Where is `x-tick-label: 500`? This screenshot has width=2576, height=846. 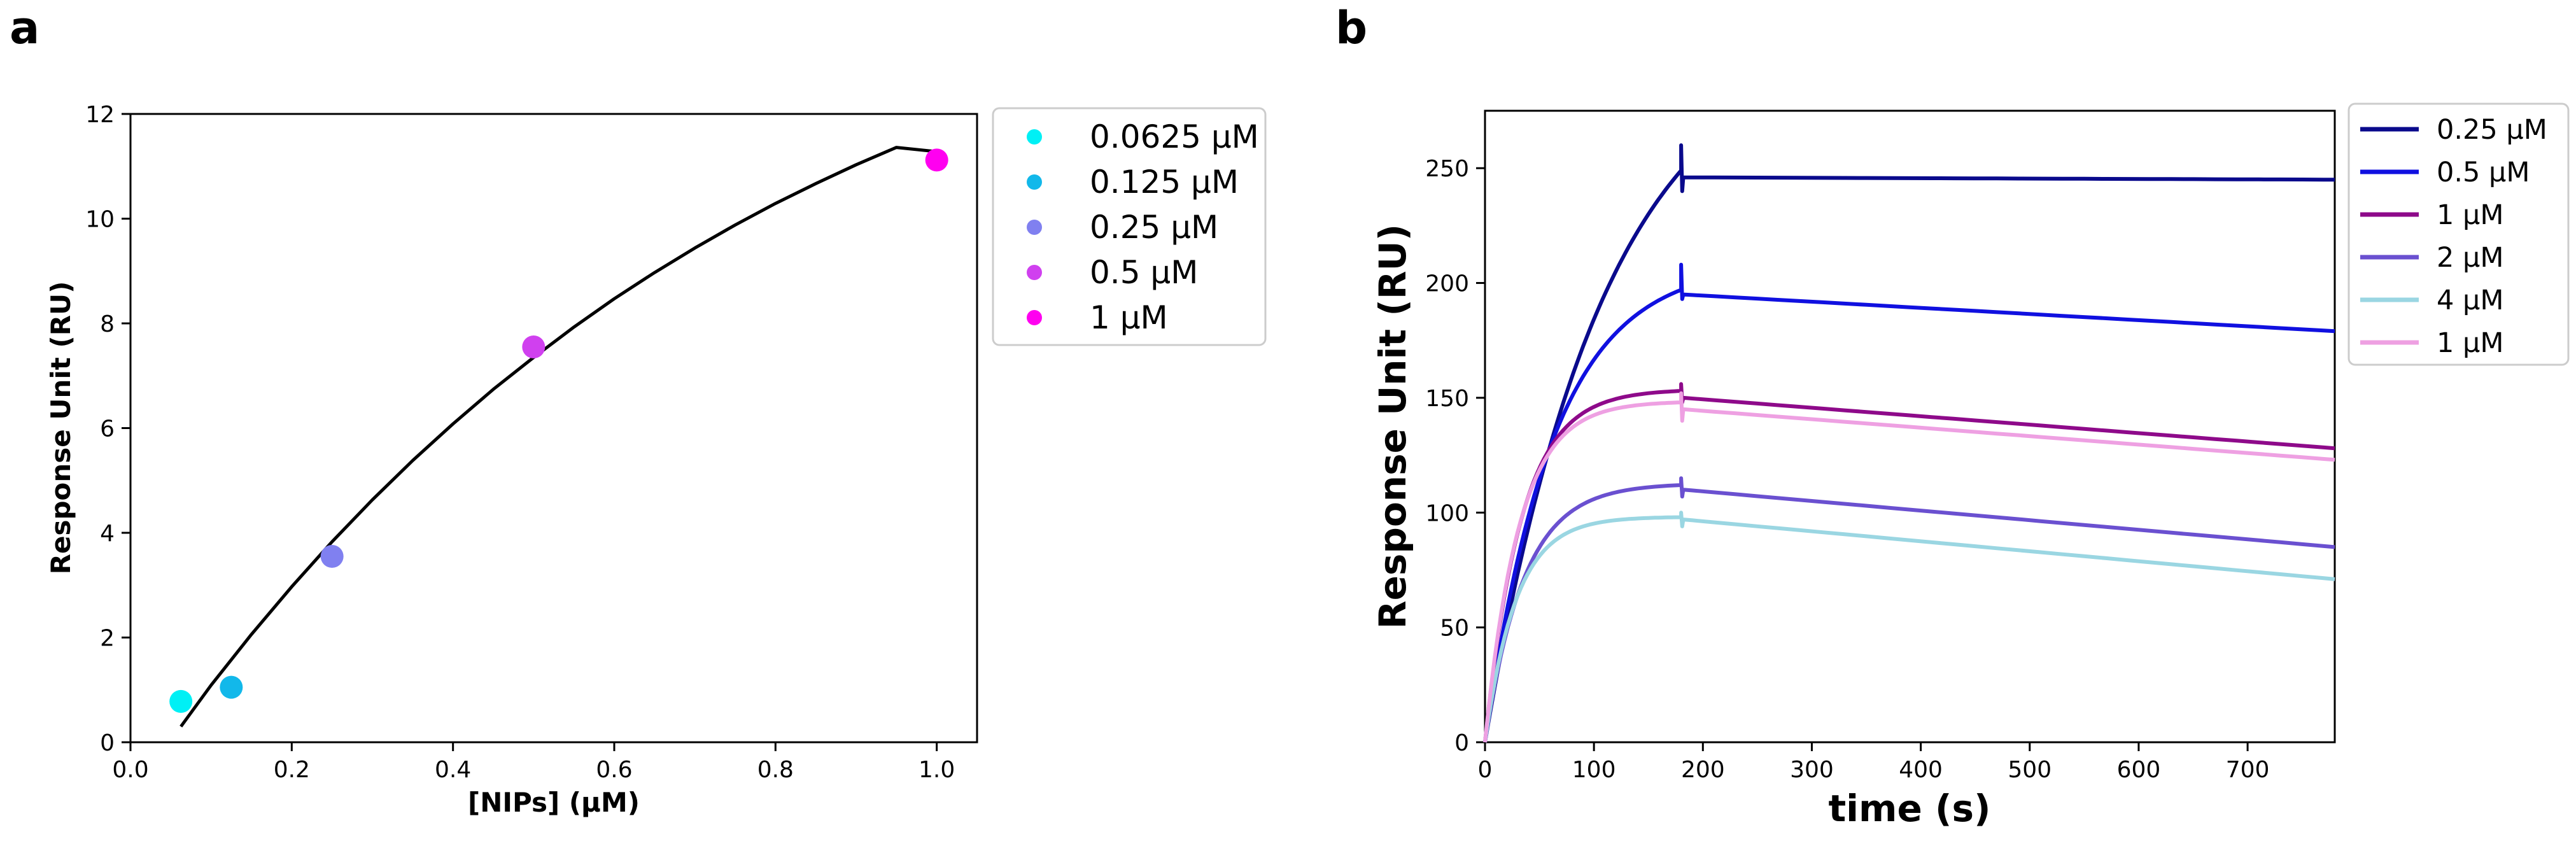
x-tick-label: 500 is located at coordinates (2030, 770).